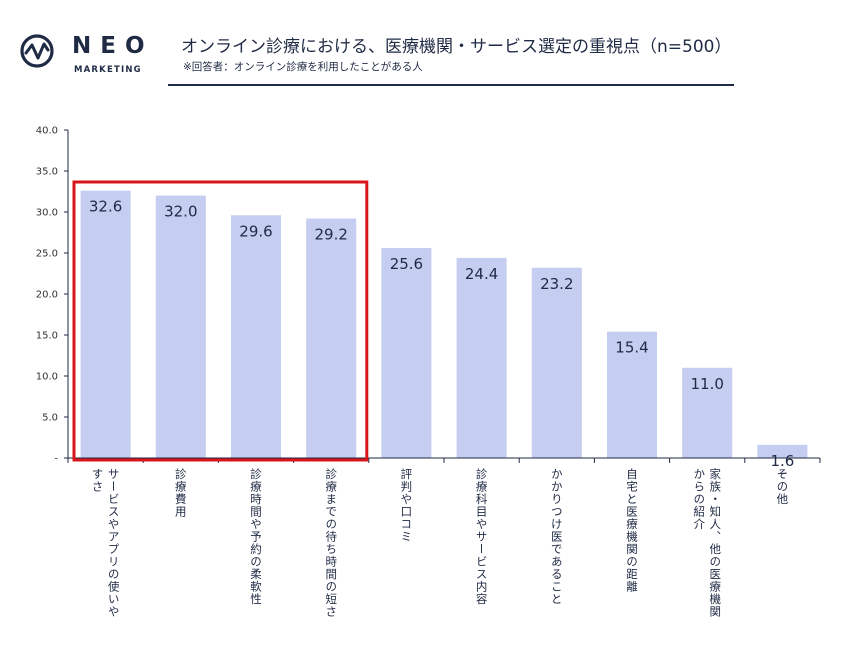  I want to click on data-label: 15.4, so click(631, 348).